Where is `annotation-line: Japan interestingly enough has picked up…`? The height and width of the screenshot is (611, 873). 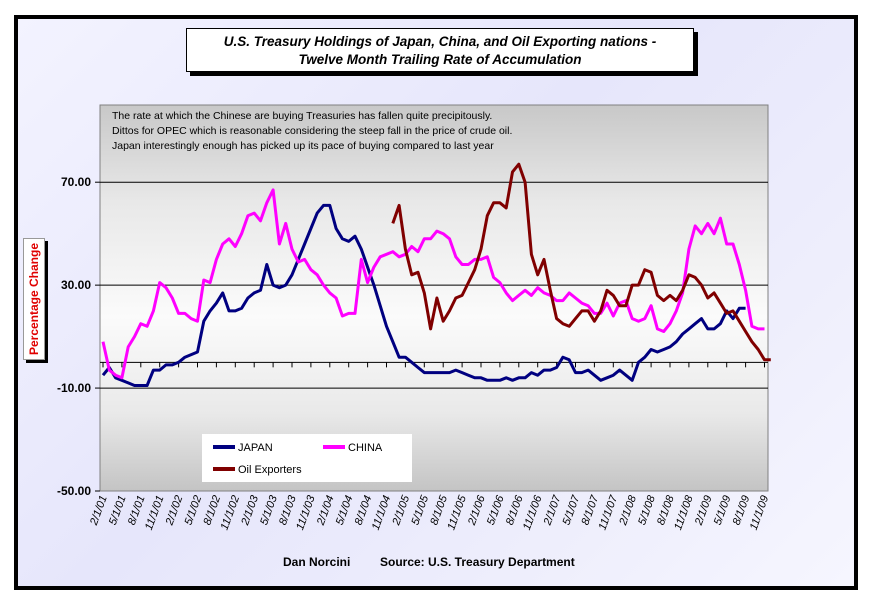
annotation-line: Japan interestingly enough has picked up… is located at coordinates (303, 146).